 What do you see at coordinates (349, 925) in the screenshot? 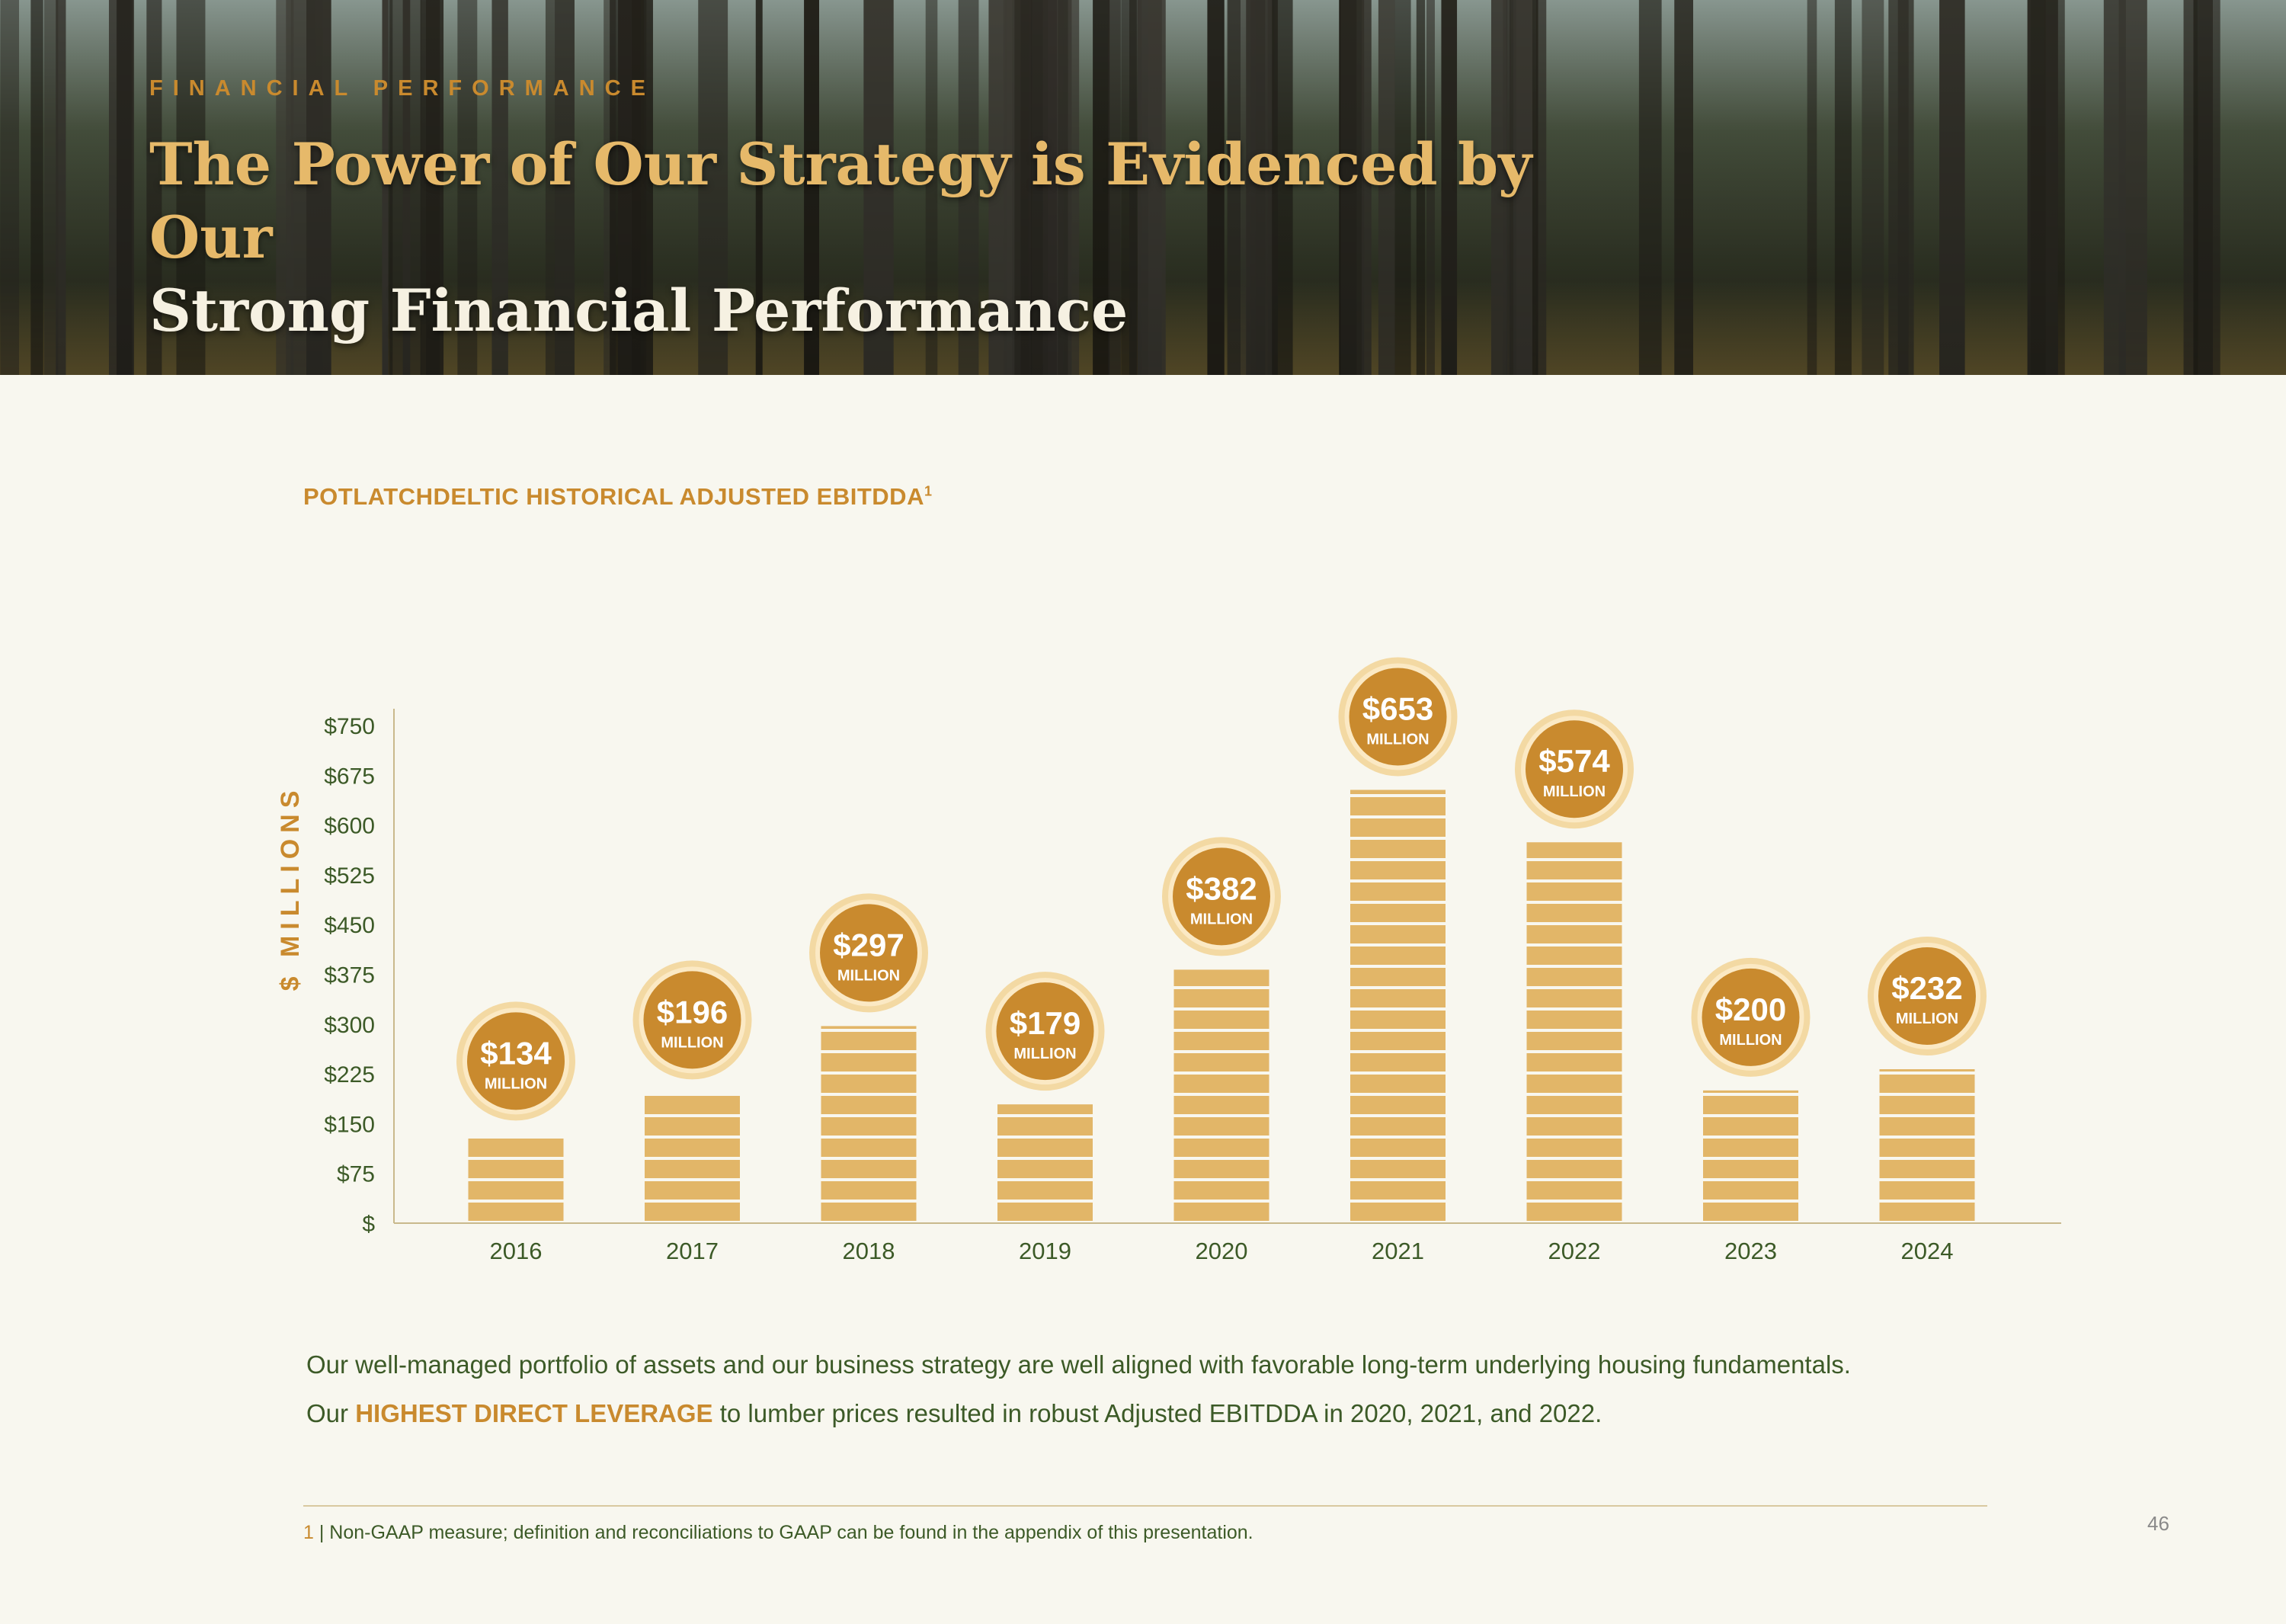
I see `y-tick-label: $450` at bounding box center [349, 925].